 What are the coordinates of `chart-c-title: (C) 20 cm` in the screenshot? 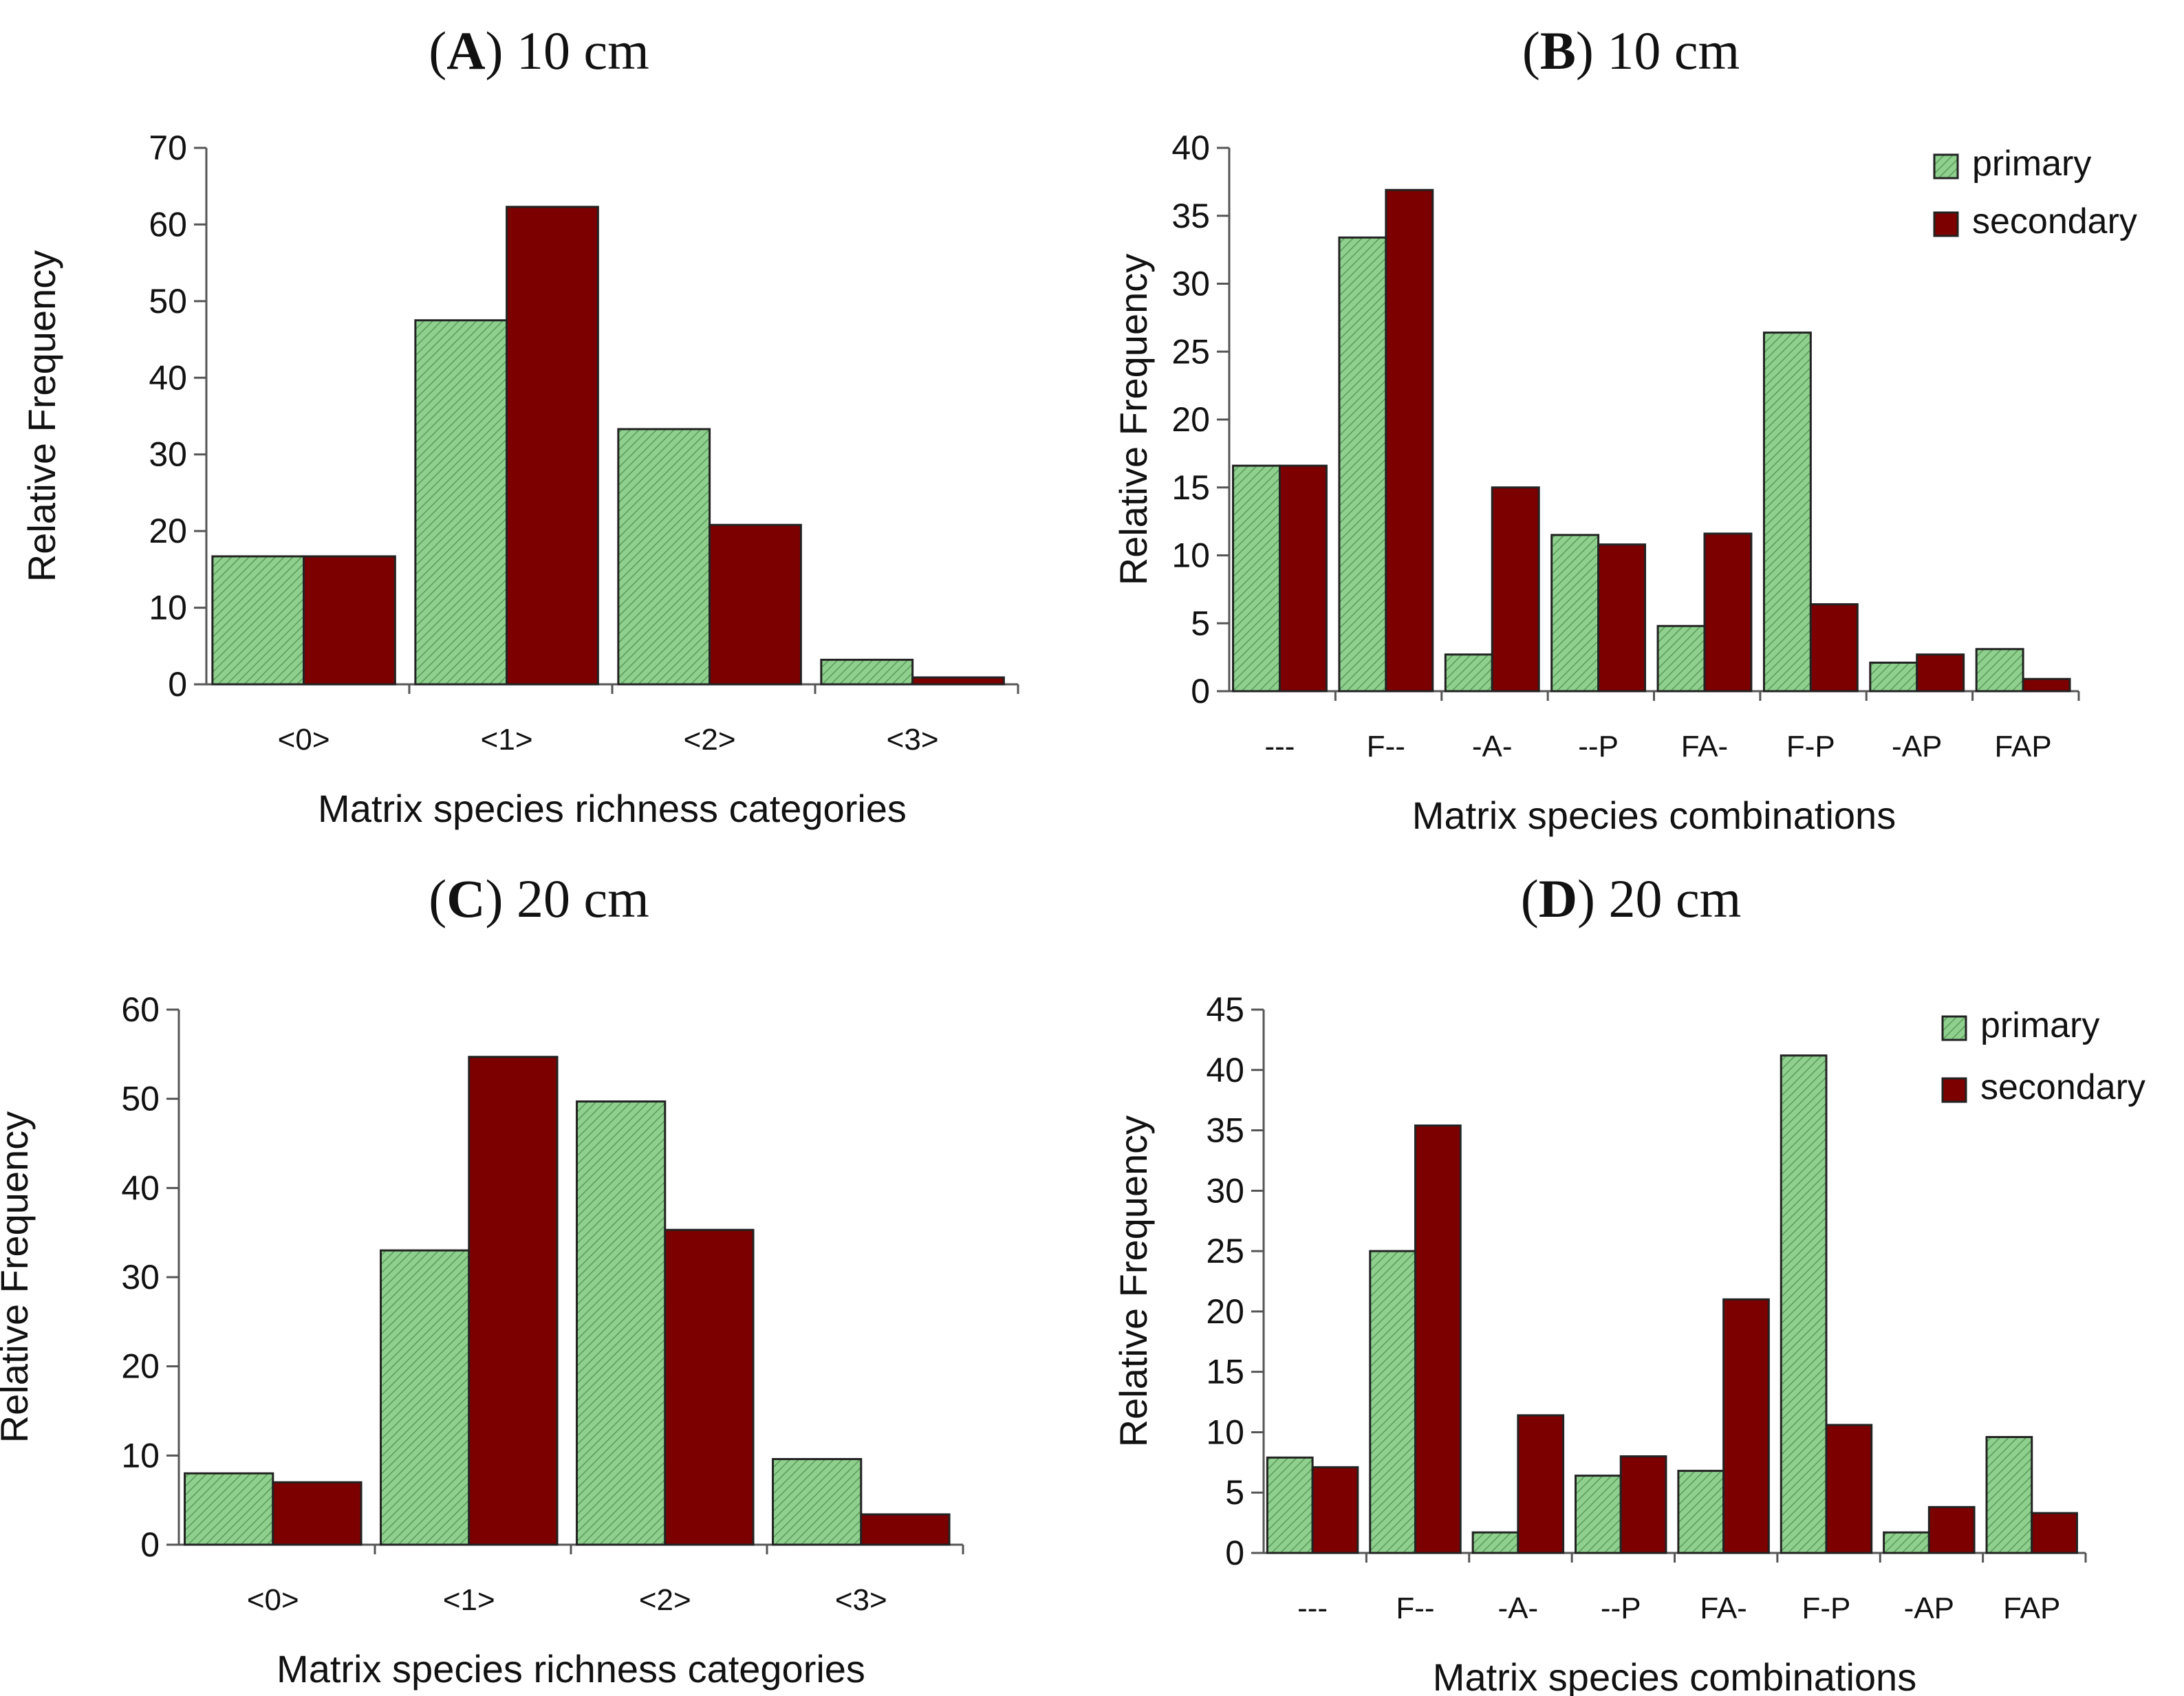 It's located at (539, 898).